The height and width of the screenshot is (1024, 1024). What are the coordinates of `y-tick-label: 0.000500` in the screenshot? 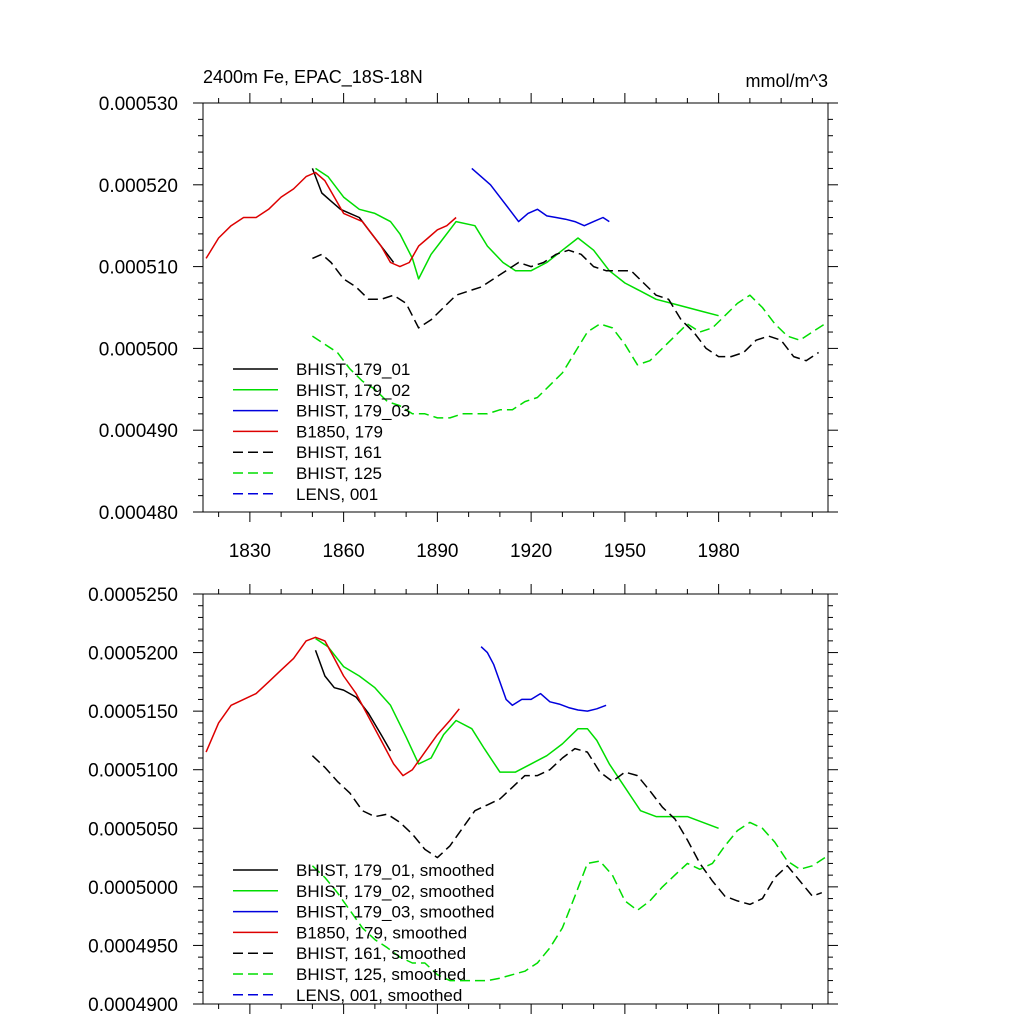 It's located at (138, 349).